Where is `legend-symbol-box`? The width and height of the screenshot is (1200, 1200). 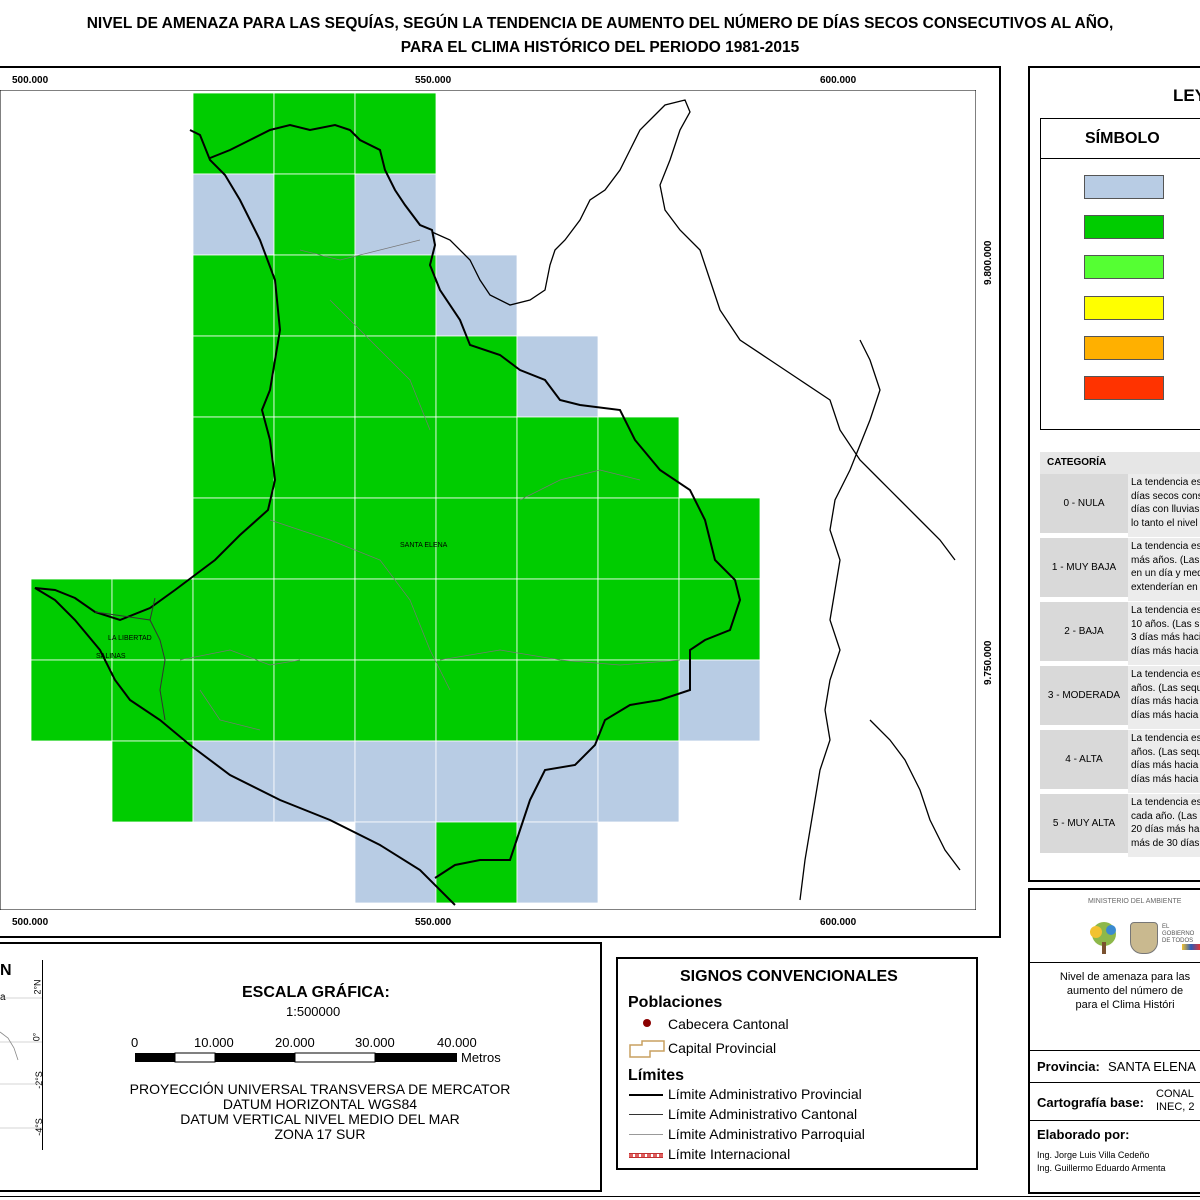
legend-symbol-box is located at coordinates (1120, 274).